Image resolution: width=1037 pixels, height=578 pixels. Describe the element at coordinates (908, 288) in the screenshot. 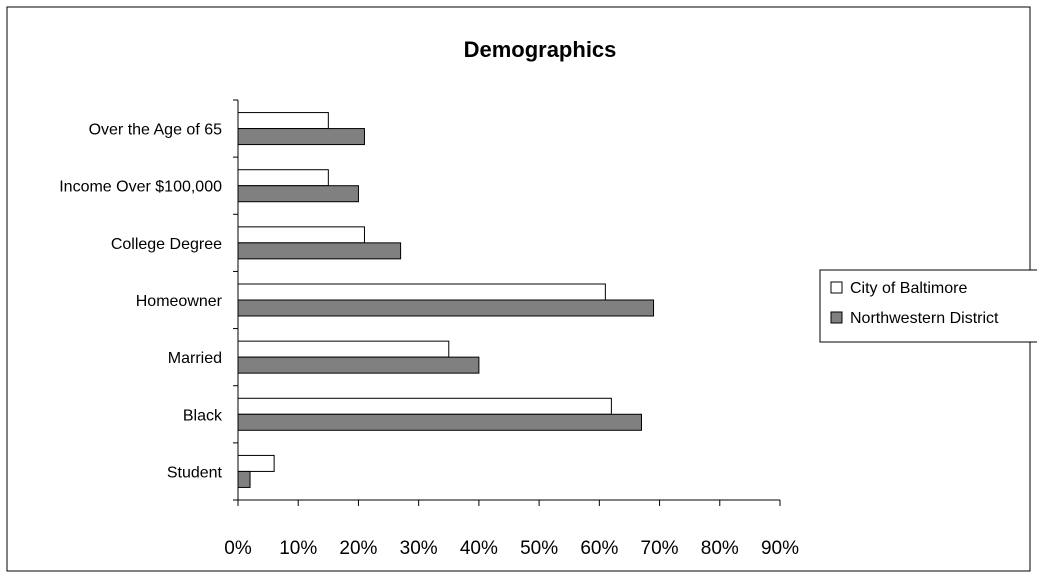

I see `legend-label: City of Baltimore` at that location.